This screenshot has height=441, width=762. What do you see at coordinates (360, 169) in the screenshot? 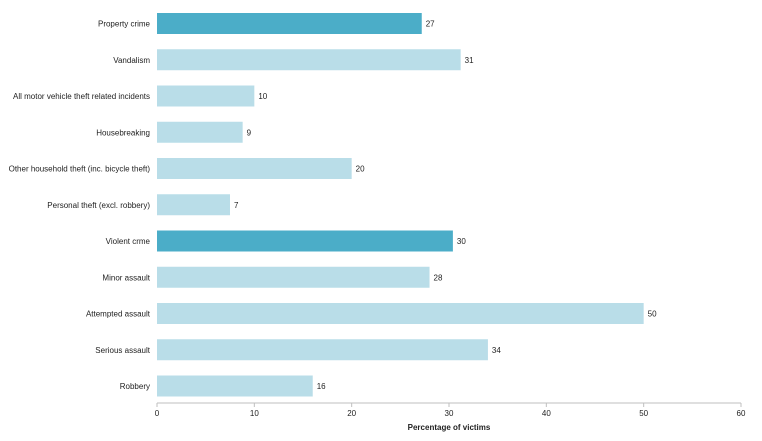
I see `value-label-other-household-theft-inc-bicycle-theft: 20` at bounding box center [360, 169].